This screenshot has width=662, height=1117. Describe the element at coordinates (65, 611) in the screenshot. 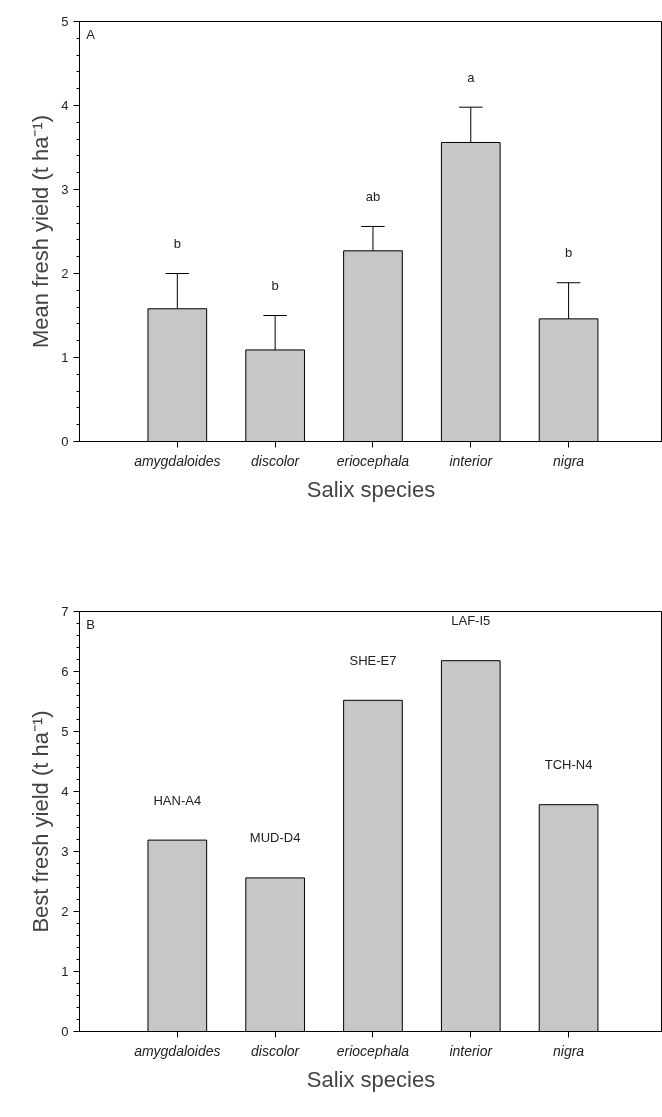

I see `y-tick-label: 7` at that location.